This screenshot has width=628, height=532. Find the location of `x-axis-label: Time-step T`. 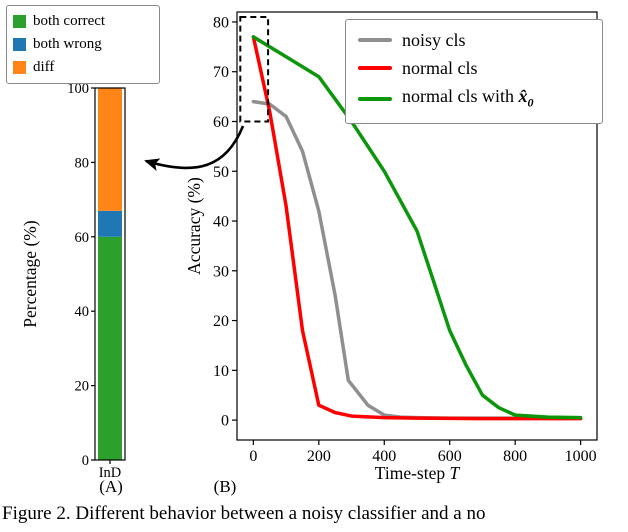

x-axis-label: Time-step T is located at coordinates (418, 473).